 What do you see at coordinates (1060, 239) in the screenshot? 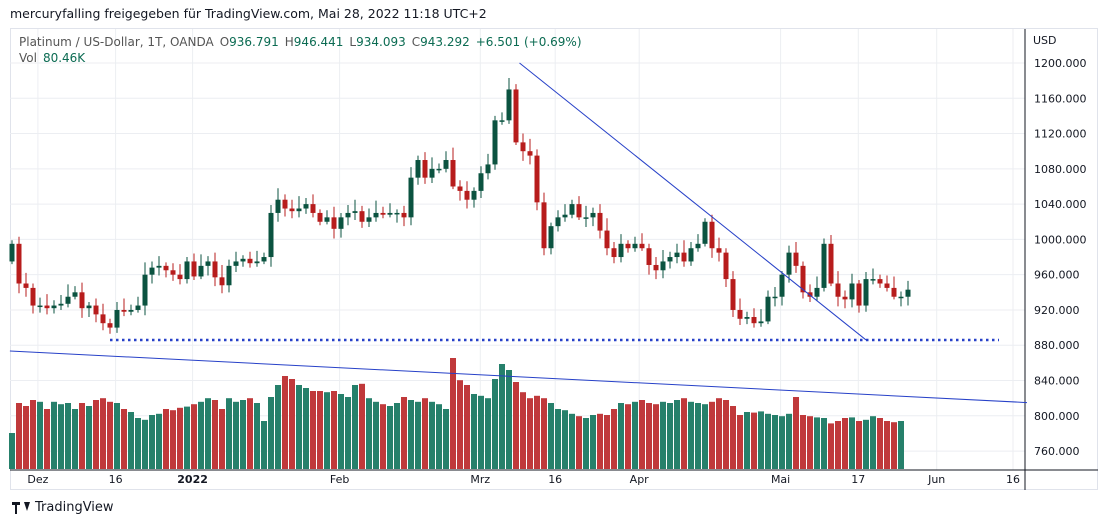
I see `price-tick-label: 1000.000` at bounding box center [1060, 239].